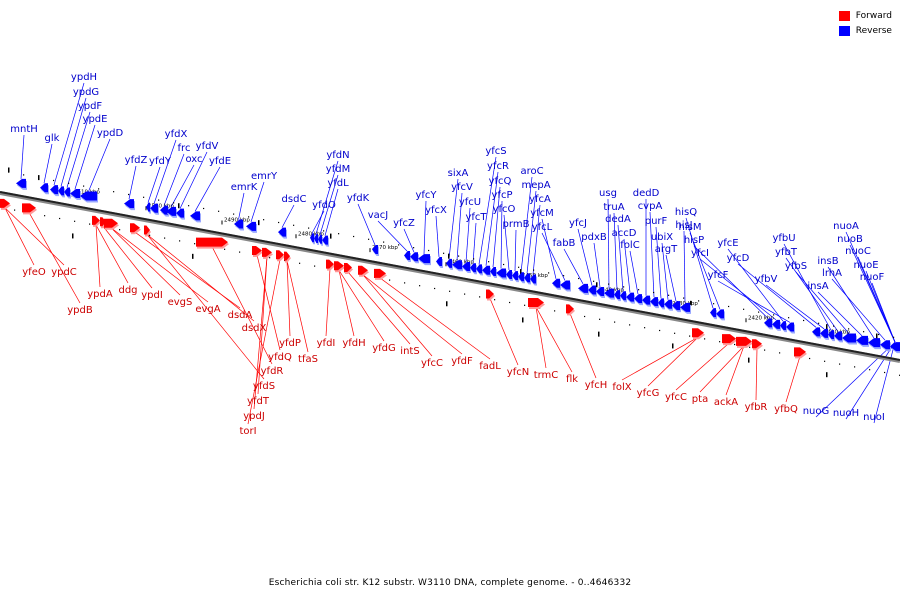 The width and height of the screenshot is (900, 600). What do you see at coordinates (244, 187) in the screenshot?
I see `reverse-gene-label: emrK` at bounding box center [244, 187].